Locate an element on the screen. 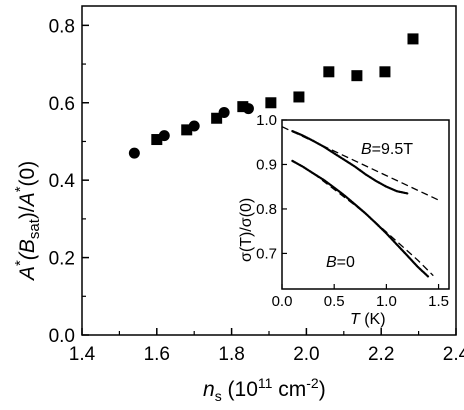  inset-ticks is located at coordinates (360, 204).